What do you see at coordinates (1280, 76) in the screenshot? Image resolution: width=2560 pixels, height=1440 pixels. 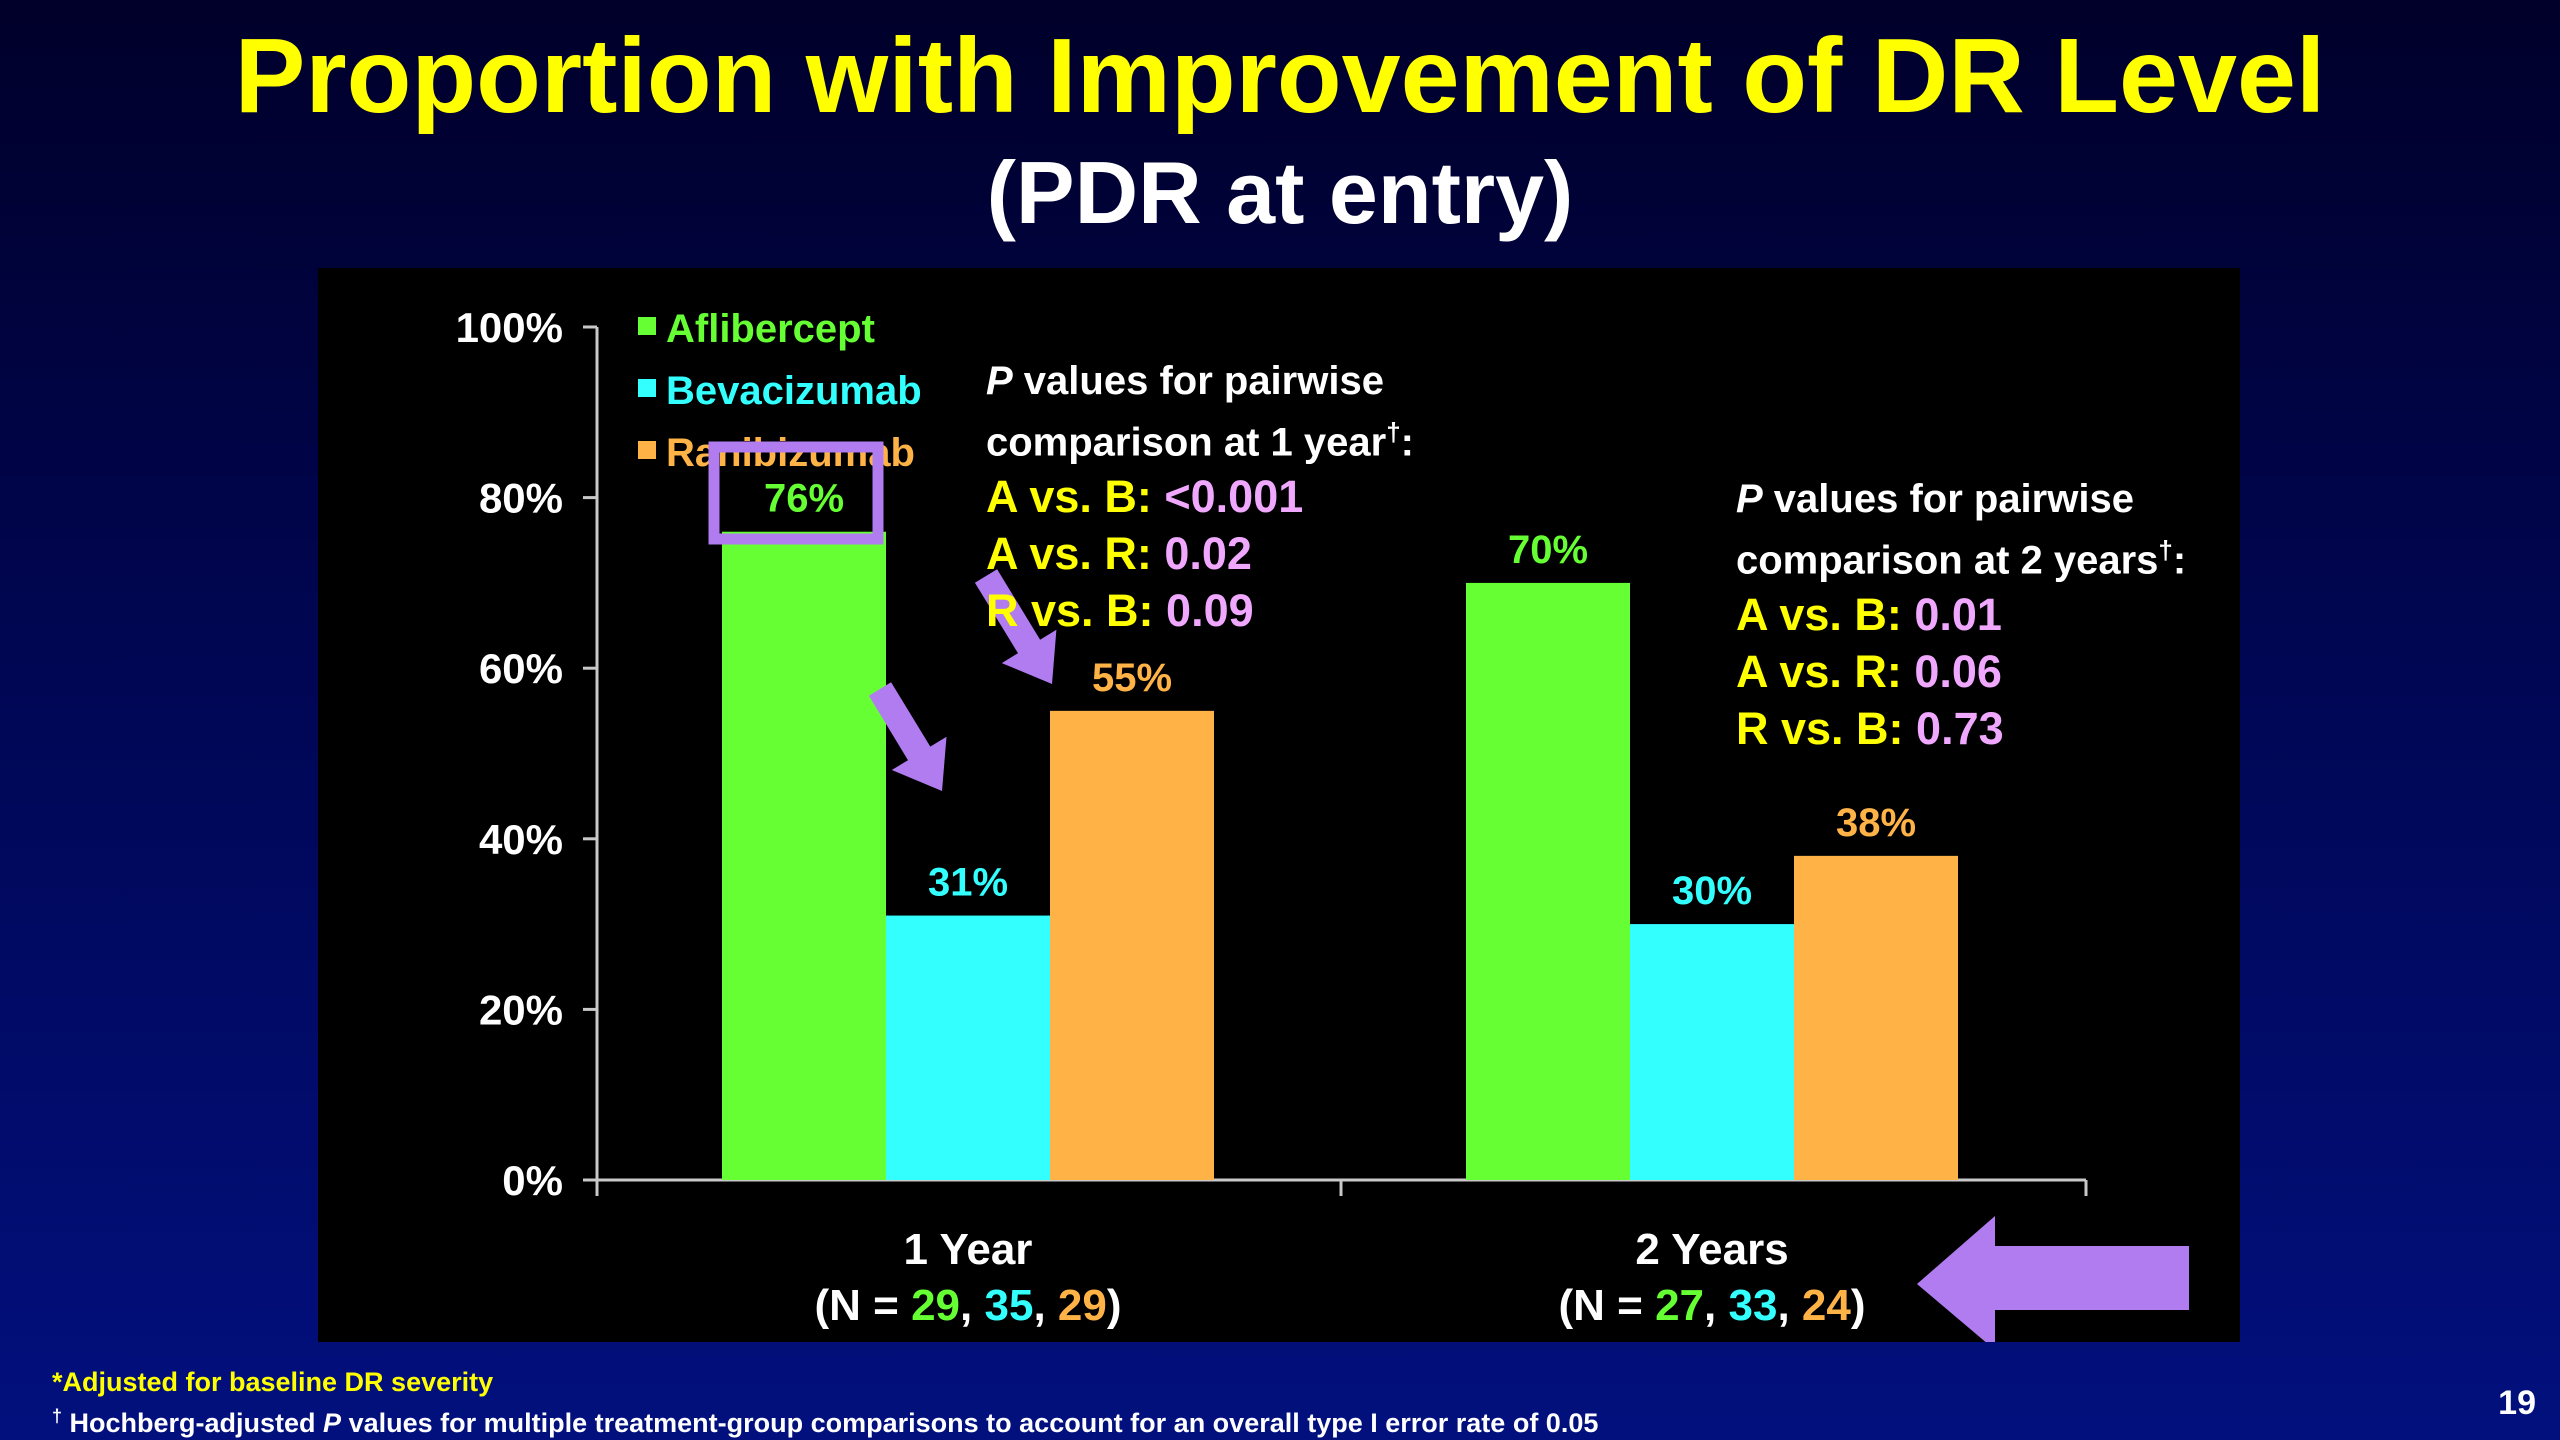 I see `slide-title: Proportion with Improvement of DR Level` at bounding box center [1280, 76].